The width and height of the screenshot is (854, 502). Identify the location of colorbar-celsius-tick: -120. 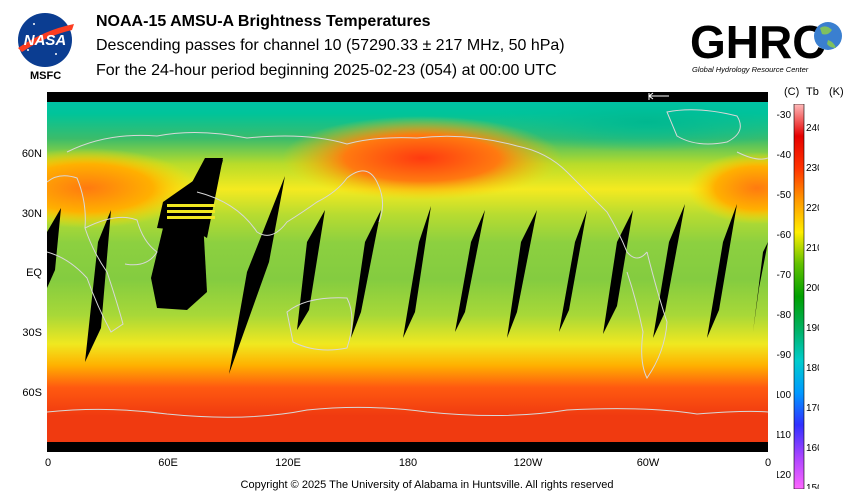
(784, 475).